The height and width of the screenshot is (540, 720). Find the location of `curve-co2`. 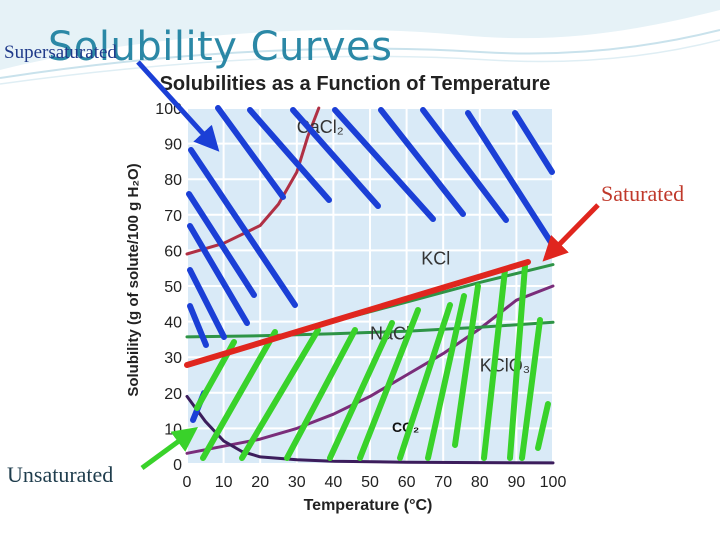

curve-co2 is located at coordinates (370, 429).